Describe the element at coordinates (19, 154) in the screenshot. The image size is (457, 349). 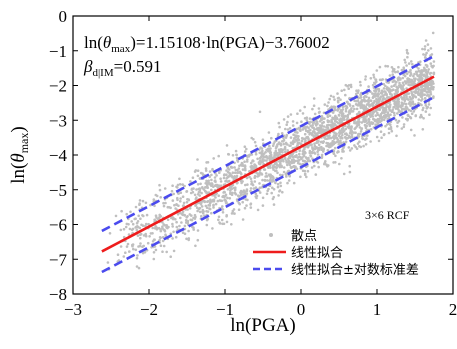
I see `y-axis-label: ln(θmax)` at that location.